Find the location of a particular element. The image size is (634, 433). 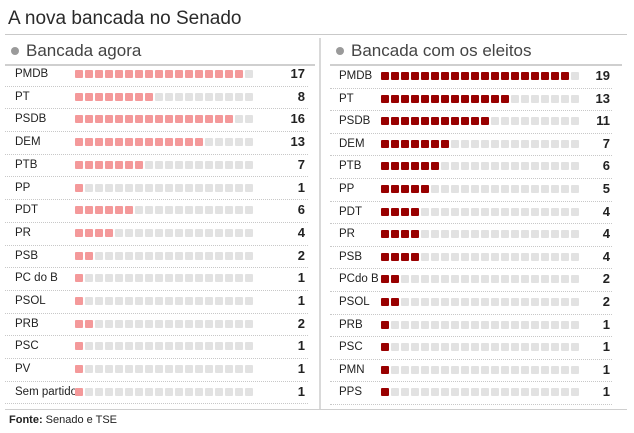

party-label: PSDB is located at coordinates (31, 119).